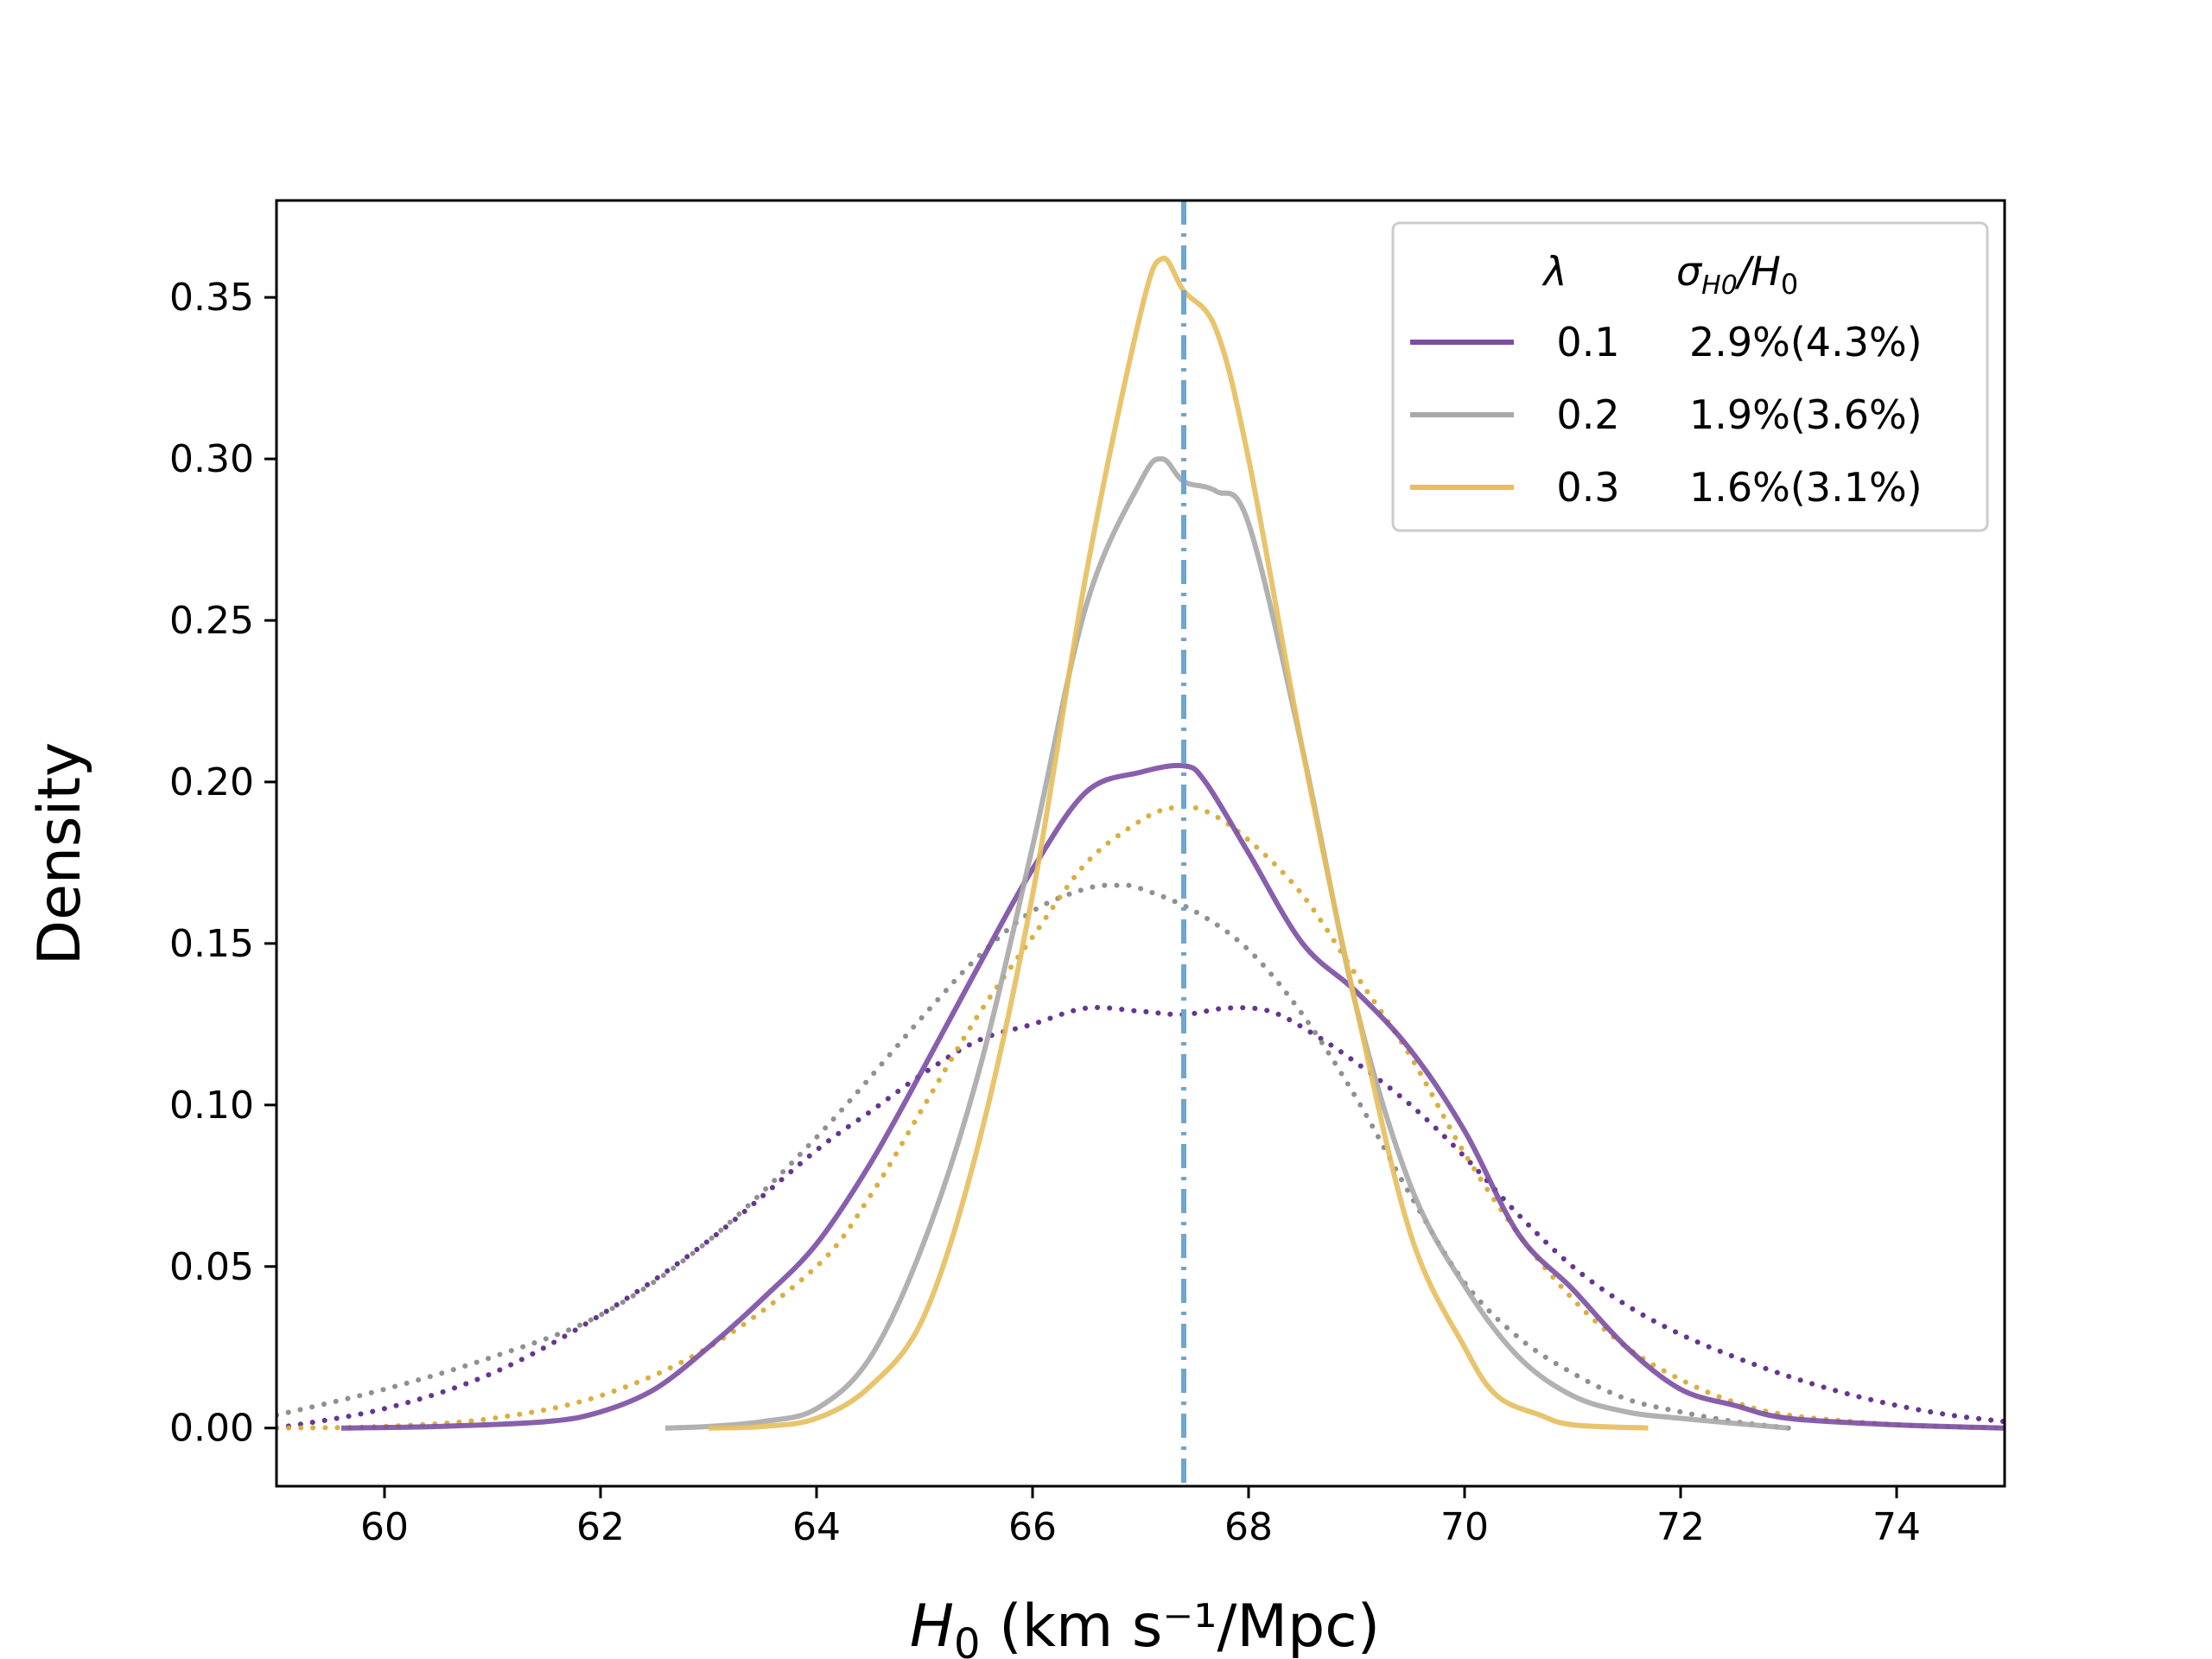 This screenshot has width=2212, height=1659. Describe the element at coordinates (1757, 271) in the screenshot. I see `legend-sigma-slash: /H` at that location.